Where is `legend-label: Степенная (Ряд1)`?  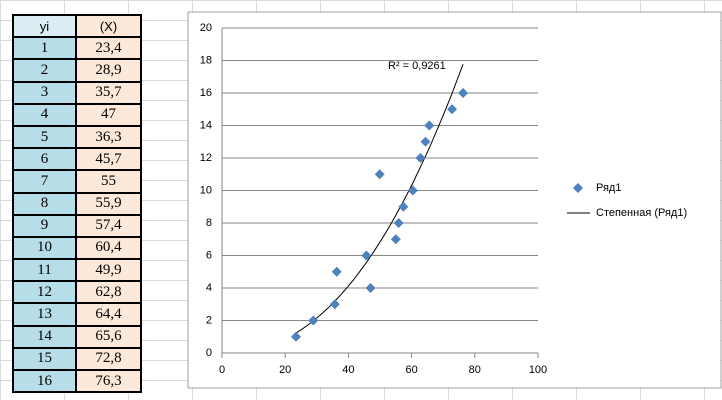 legend-label: Степенная (Ряд1) is located at coordinates (641, 213).